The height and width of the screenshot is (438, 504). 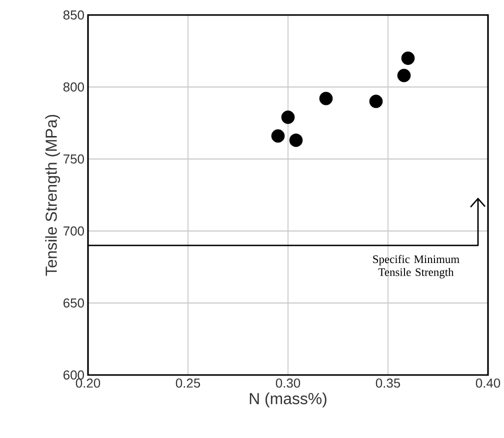 What do you see at coordinates (74, 303) in the screenshot?
I see `y-tick-label: 650` at bounding box center [74, 303].